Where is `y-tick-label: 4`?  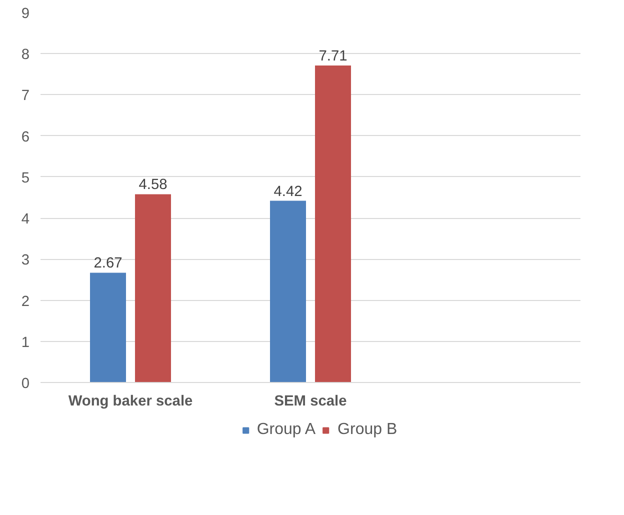 y-tick-label: 4 is located at coordinates (25, 220).